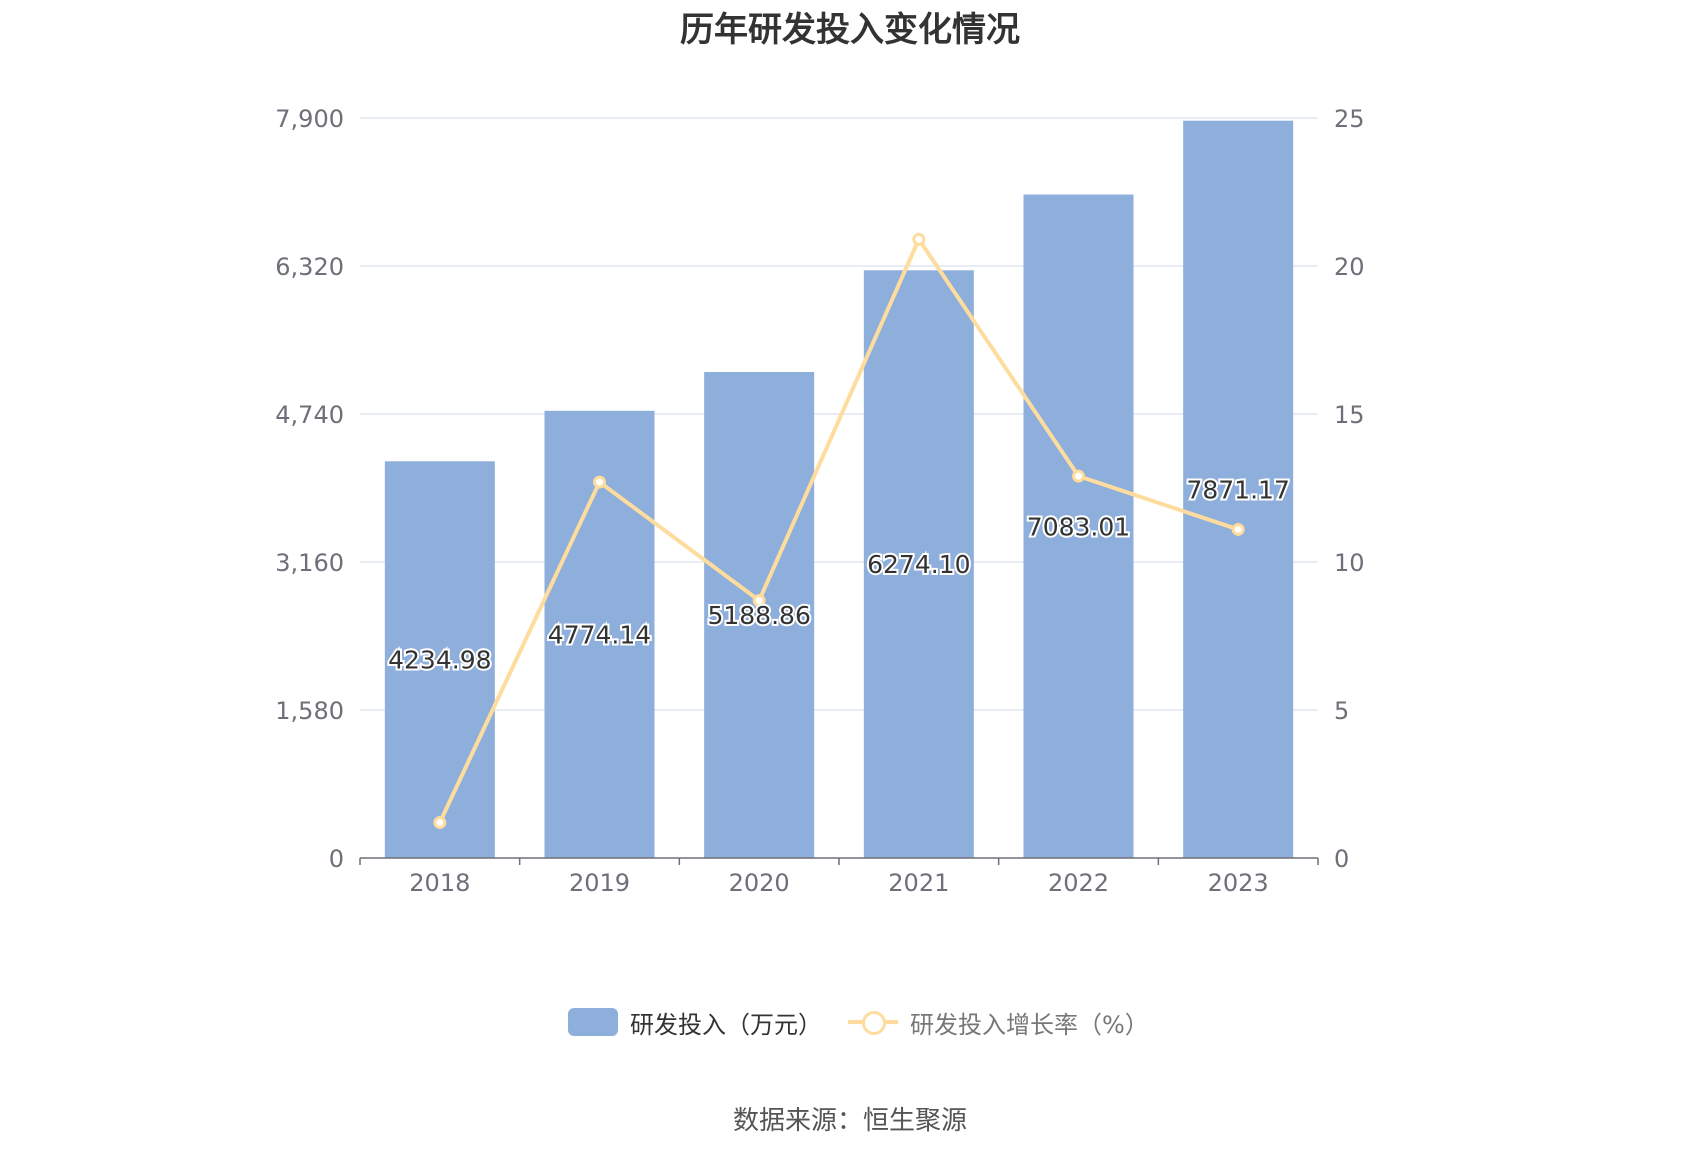  Describe the element at coordinates (593, 1022) in the screenshot. I see `legend-bar-swatch` at that location.